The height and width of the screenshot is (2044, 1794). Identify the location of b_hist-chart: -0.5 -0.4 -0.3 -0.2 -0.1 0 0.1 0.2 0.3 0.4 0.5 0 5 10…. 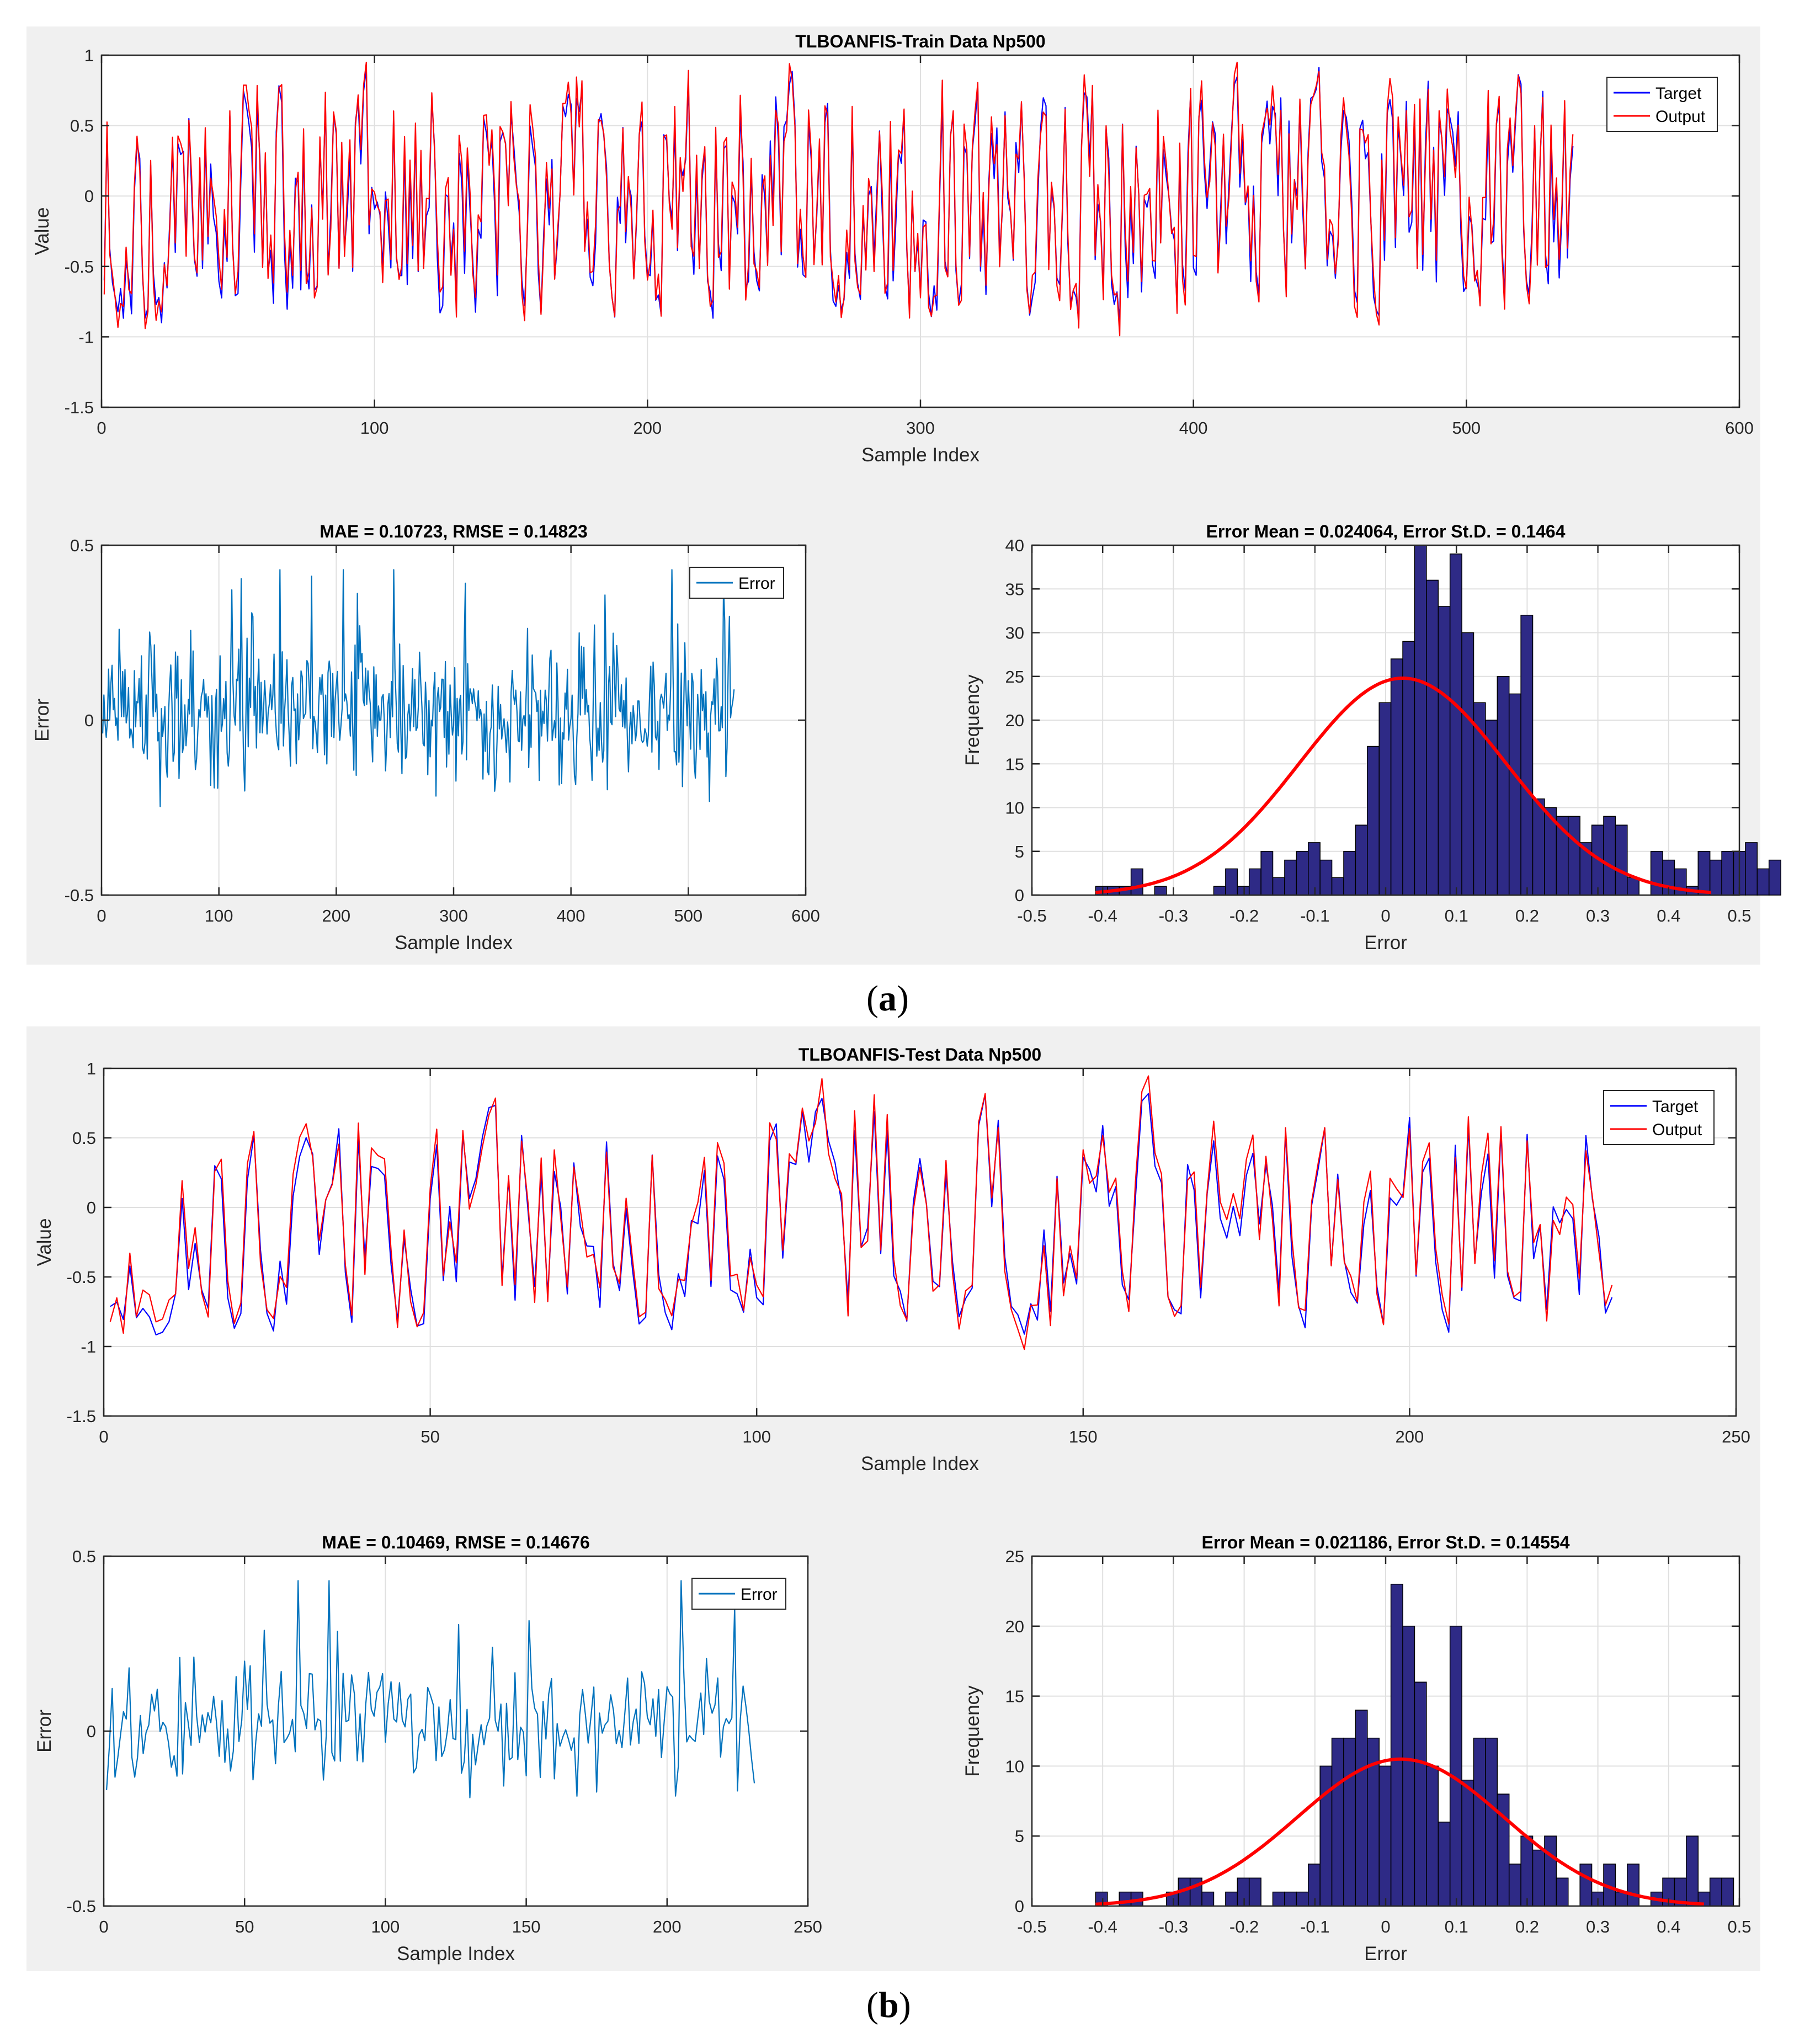
(1357, 1748).